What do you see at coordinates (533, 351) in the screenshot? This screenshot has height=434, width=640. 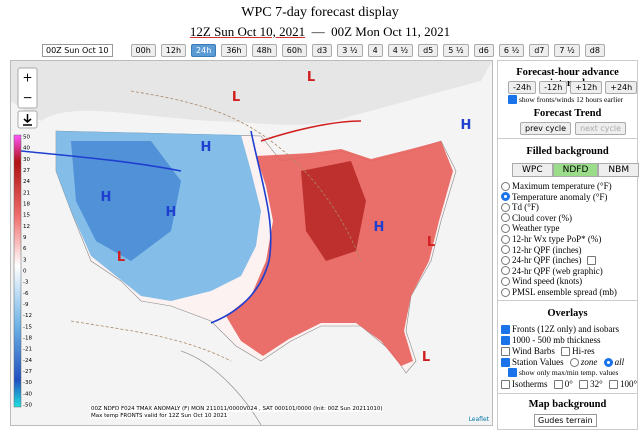 I see `option-label: Wind Barbs` at bounding box center [533, 351].